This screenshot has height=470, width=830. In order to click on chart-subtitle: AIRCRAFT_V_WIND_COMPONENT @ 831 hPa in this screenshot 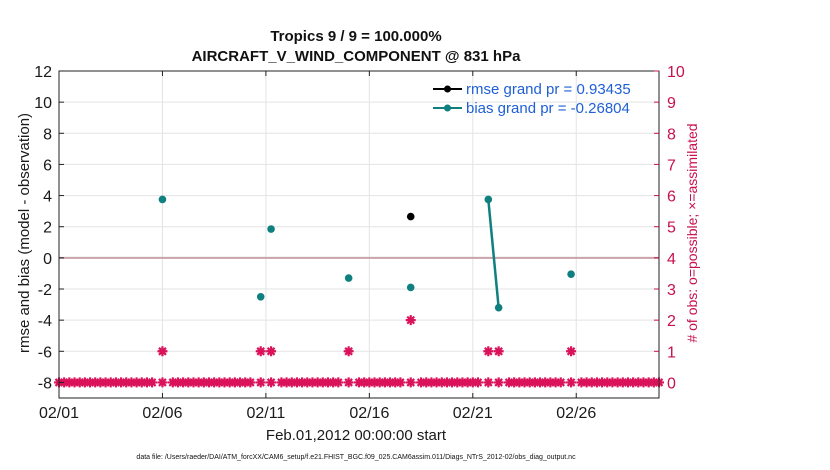, I will do `click(357, 56)`.